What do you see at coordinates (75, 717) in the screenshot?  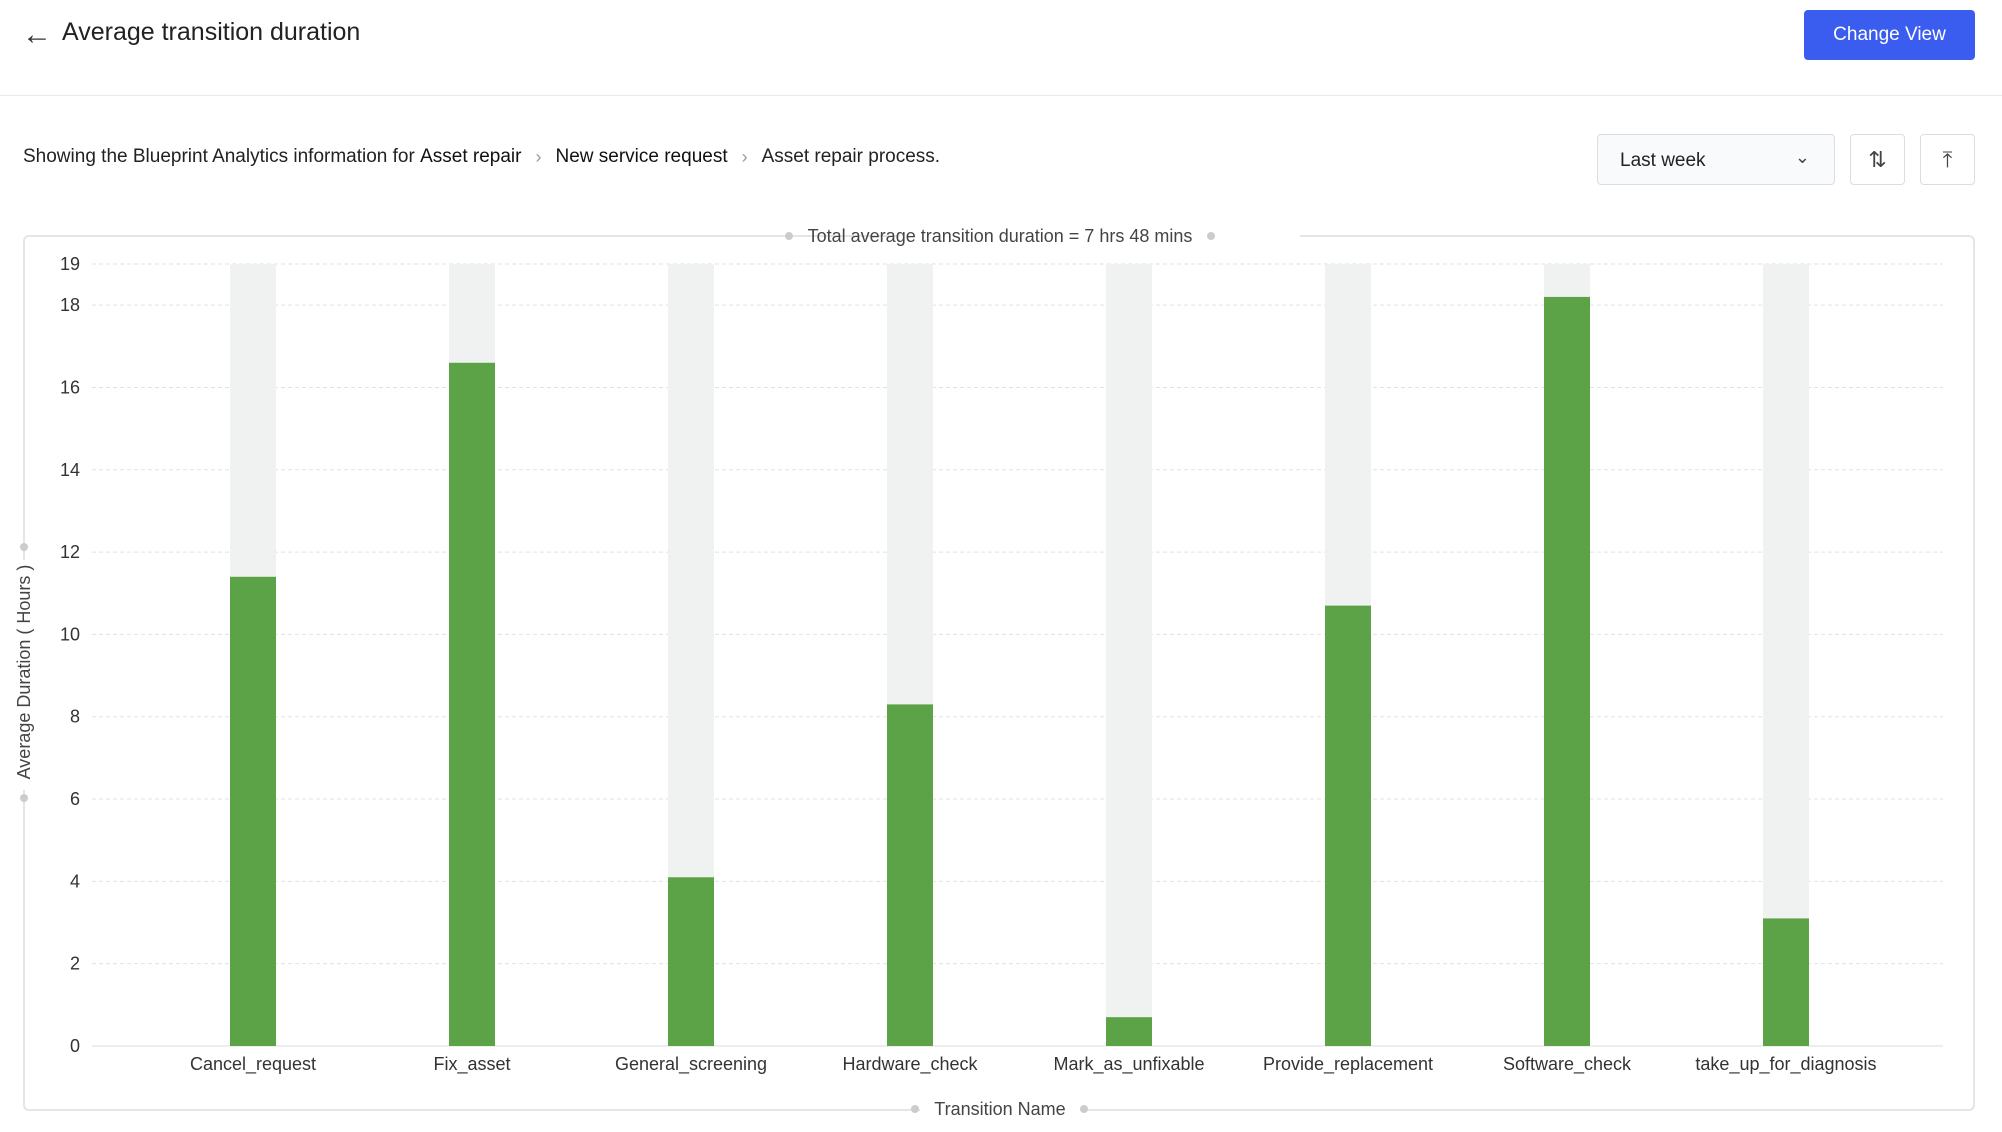 I see `y-tick-label: 8` at bounding box center [75, 717].